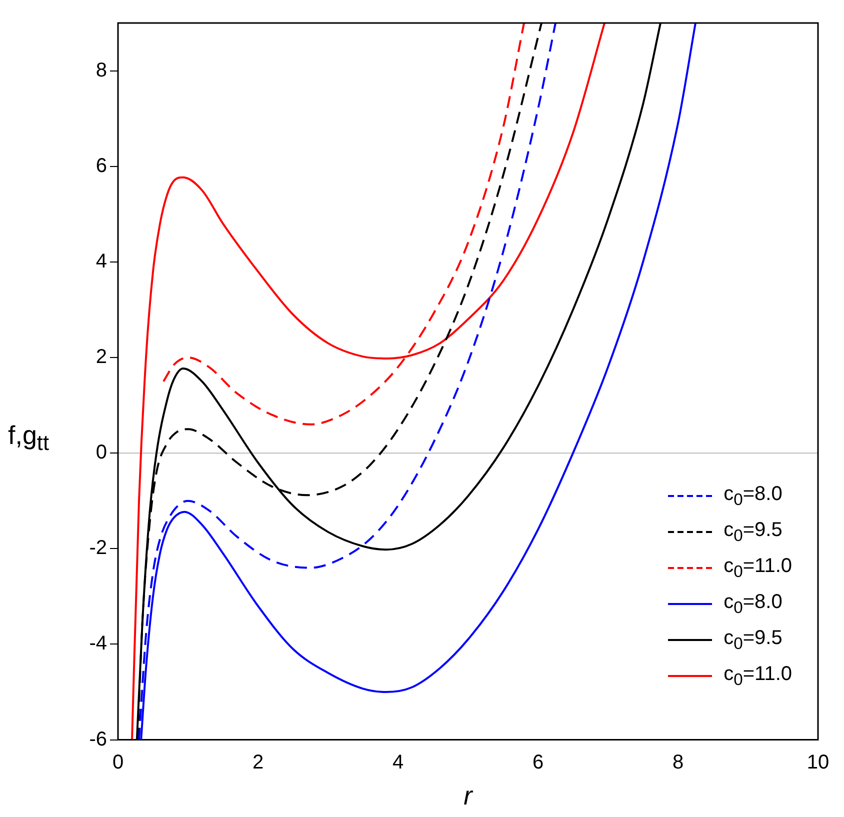  What do you see at coordinates (28, 438) in the screenshot?
I see `y-axis-title: f,g$_{tt}$` at bounding box center [28, 438].